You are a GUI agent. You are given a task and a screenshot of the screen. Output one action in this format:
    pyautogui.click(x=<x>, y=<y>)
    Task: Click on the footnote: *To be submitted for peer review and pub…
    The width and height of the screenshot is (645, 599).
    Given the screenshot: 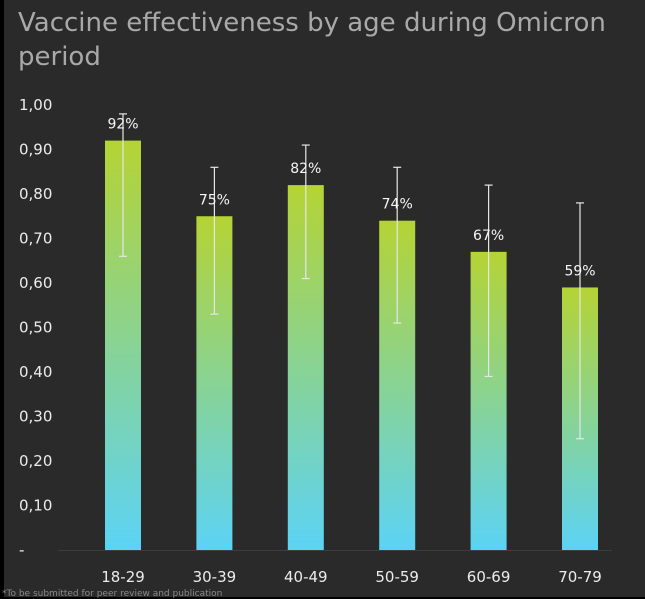 What is the action you would take?
    pyautogui.click(x=112, y=594)
    